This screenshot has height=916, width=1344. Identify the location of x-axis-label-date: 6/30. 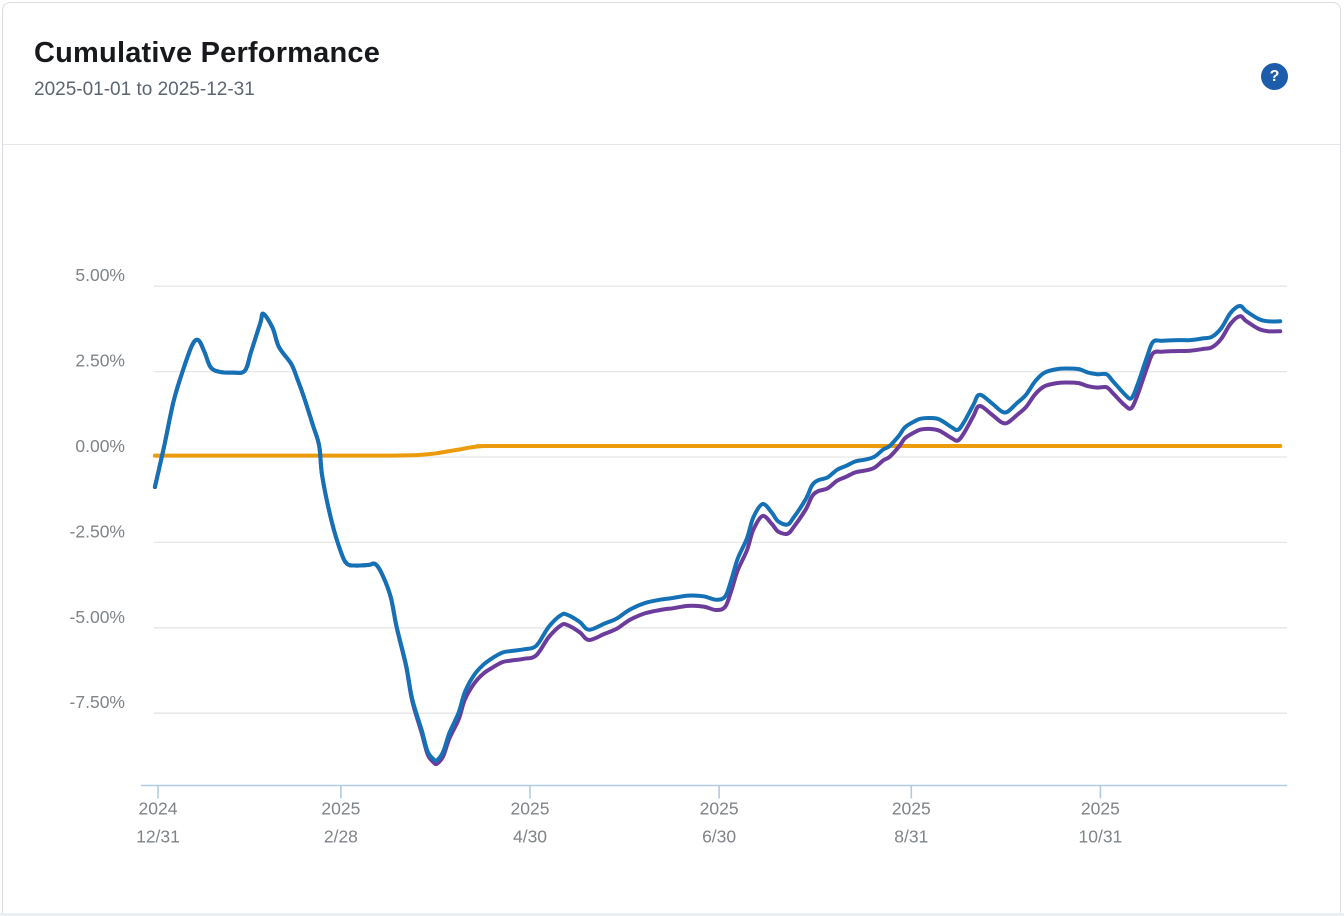
(719, 837).